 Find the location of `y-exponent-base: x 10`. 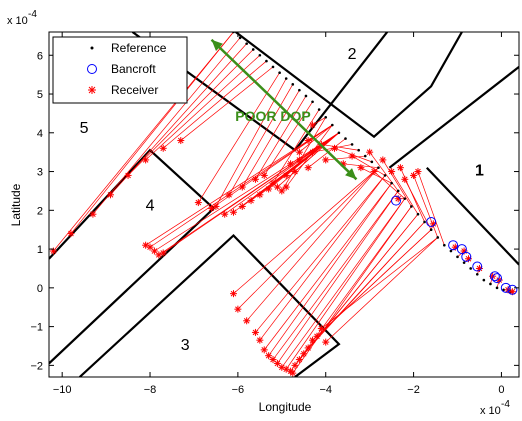

y-exponent-base: x 10 is located at coordinates (17, 21).